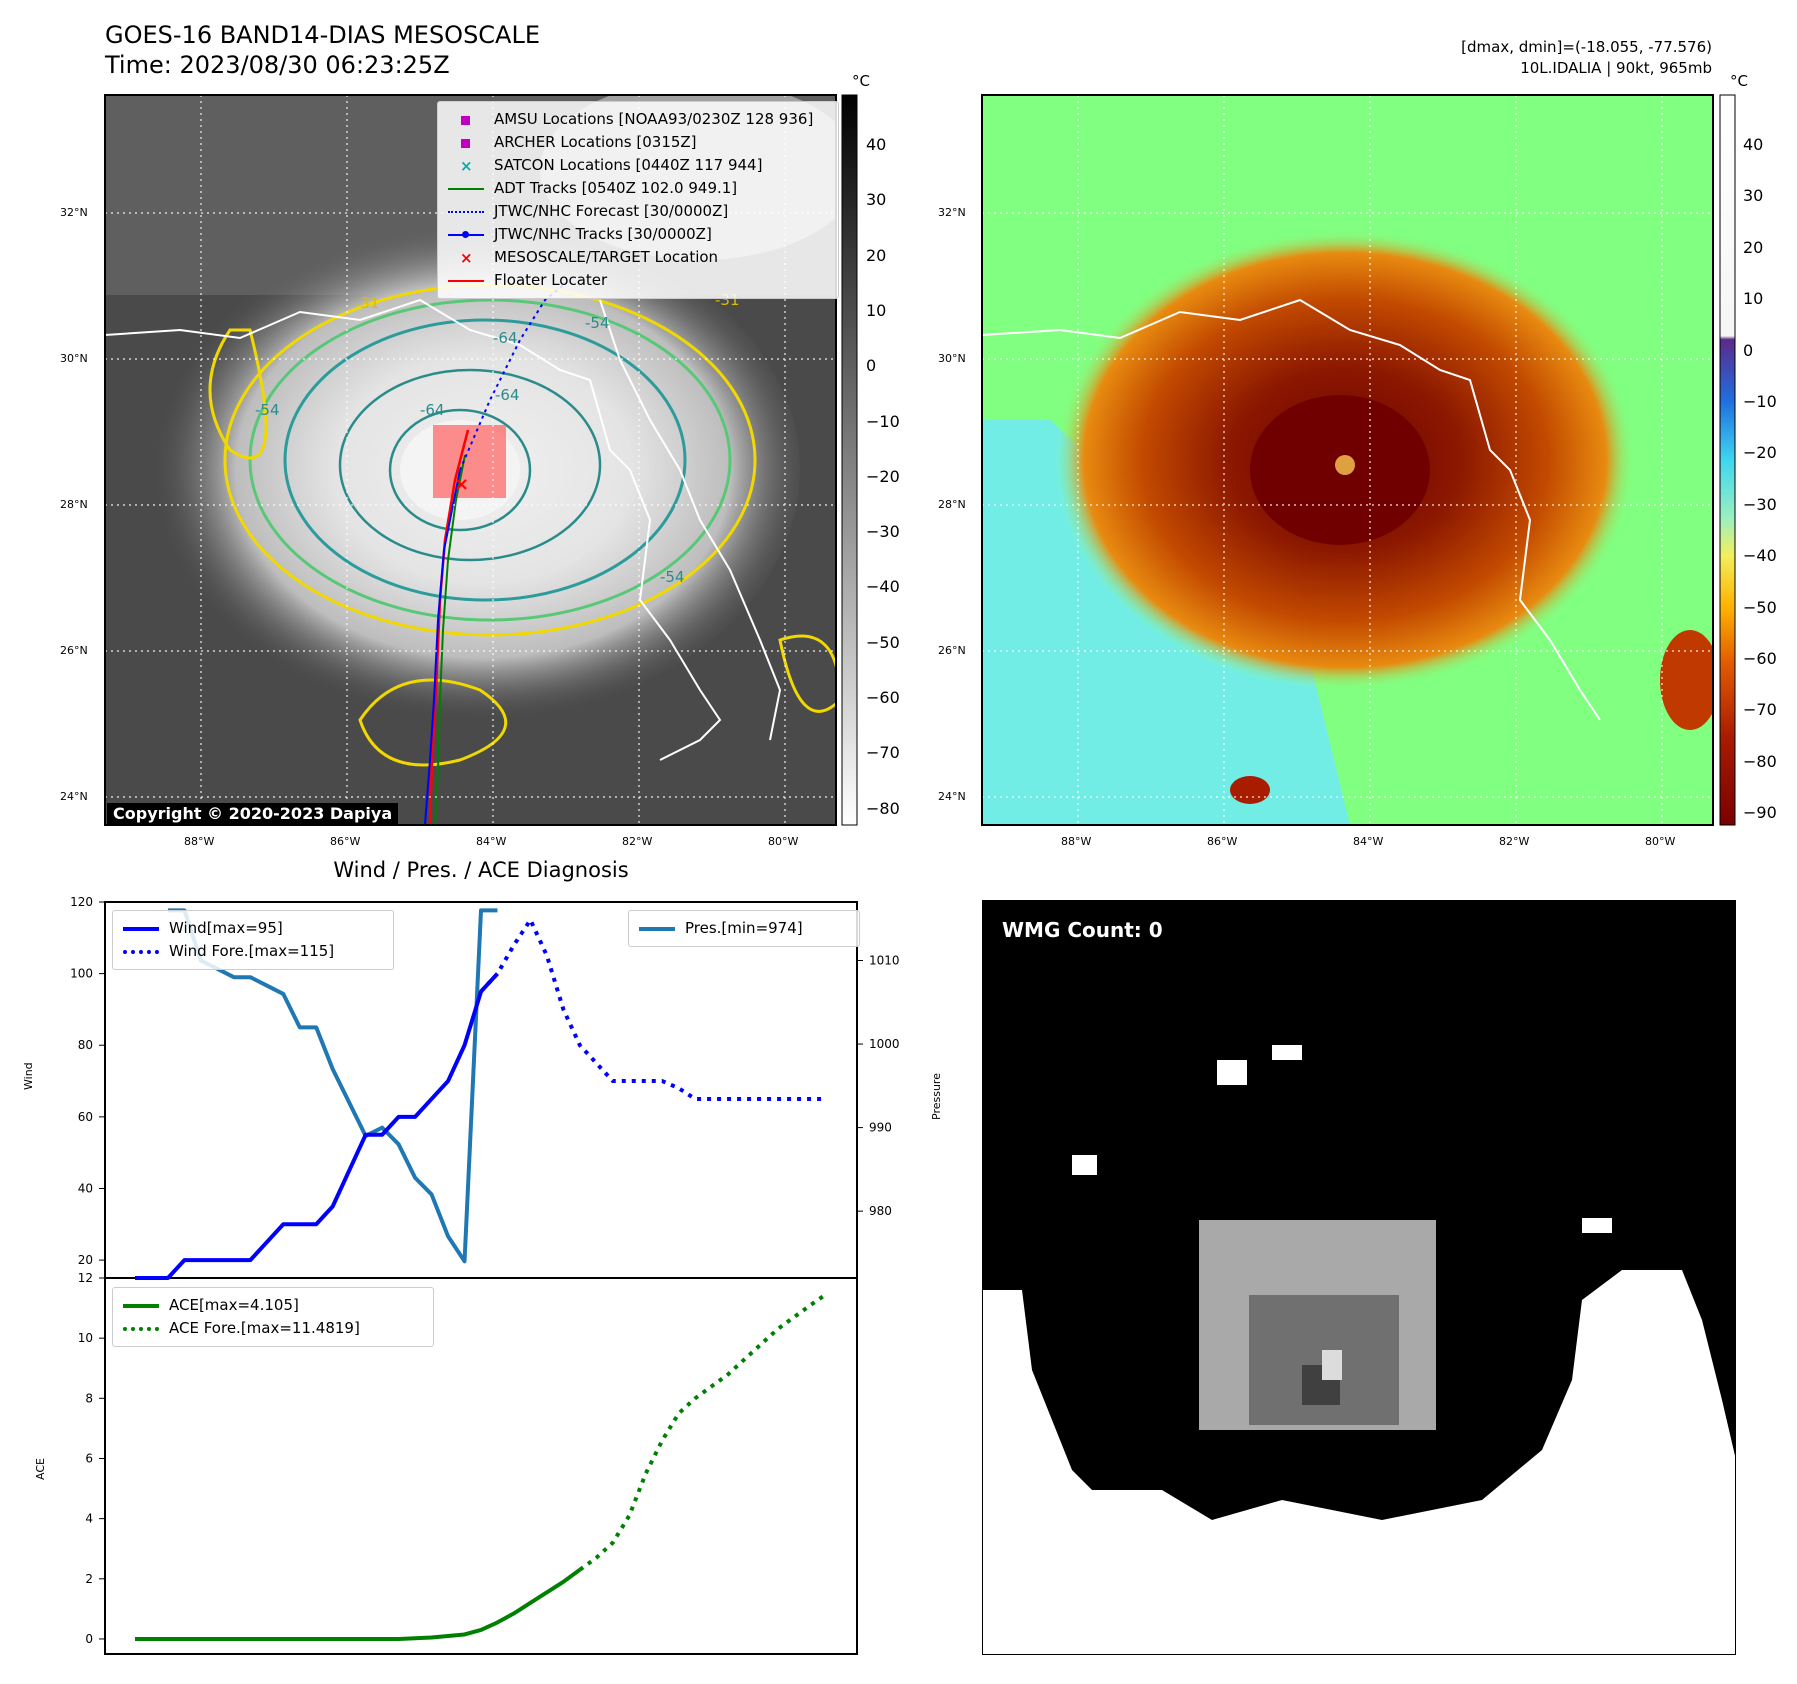  Describe the element at coordinates (884, 960) in the screenshot. I see `pressure-axis-tick-label: 1010` at that location.